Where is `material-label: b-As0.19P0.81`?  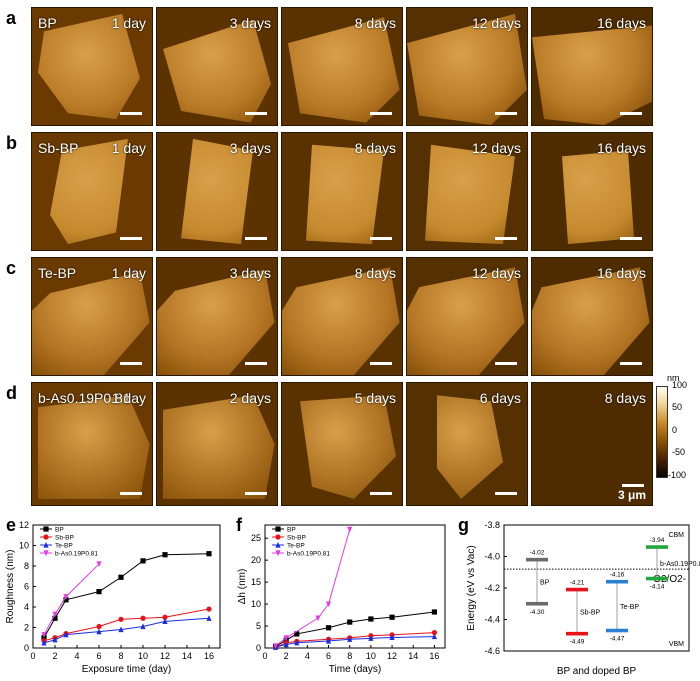 material-label: b-As0.19P0.81 is located at coordinates (680, 564).